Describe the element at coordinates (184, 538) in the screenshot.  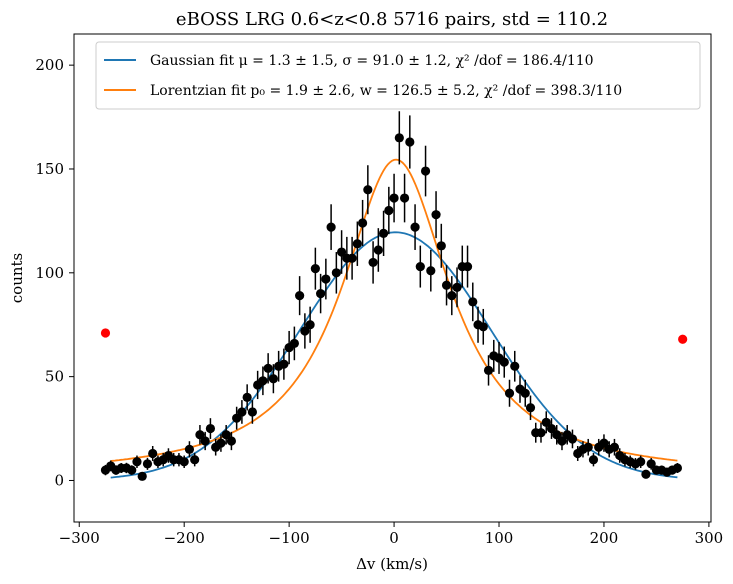
I see `x-tick-label: −200` at that location.